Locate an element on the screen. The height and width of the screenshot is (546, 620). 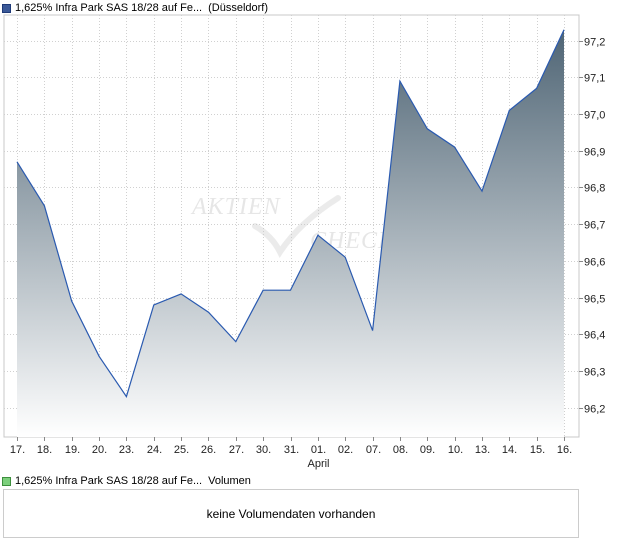
volume-legend-swatch is located at coordinates (6, 481).